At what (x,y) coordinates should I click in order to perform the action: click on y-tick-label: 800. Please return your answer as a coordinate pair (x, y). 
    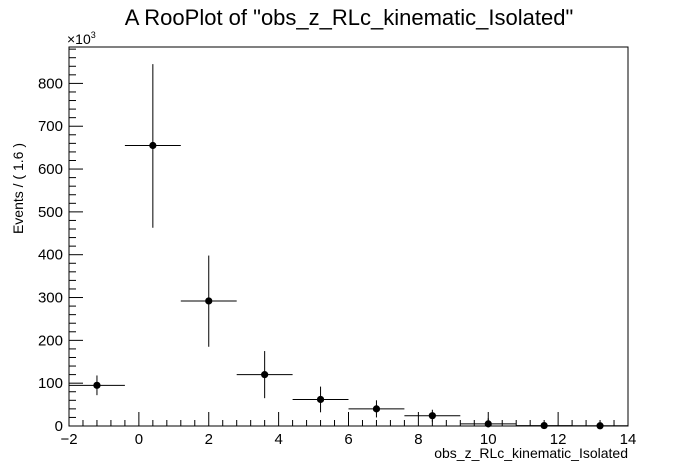
    Looking at the image, I should click on (50, 83).